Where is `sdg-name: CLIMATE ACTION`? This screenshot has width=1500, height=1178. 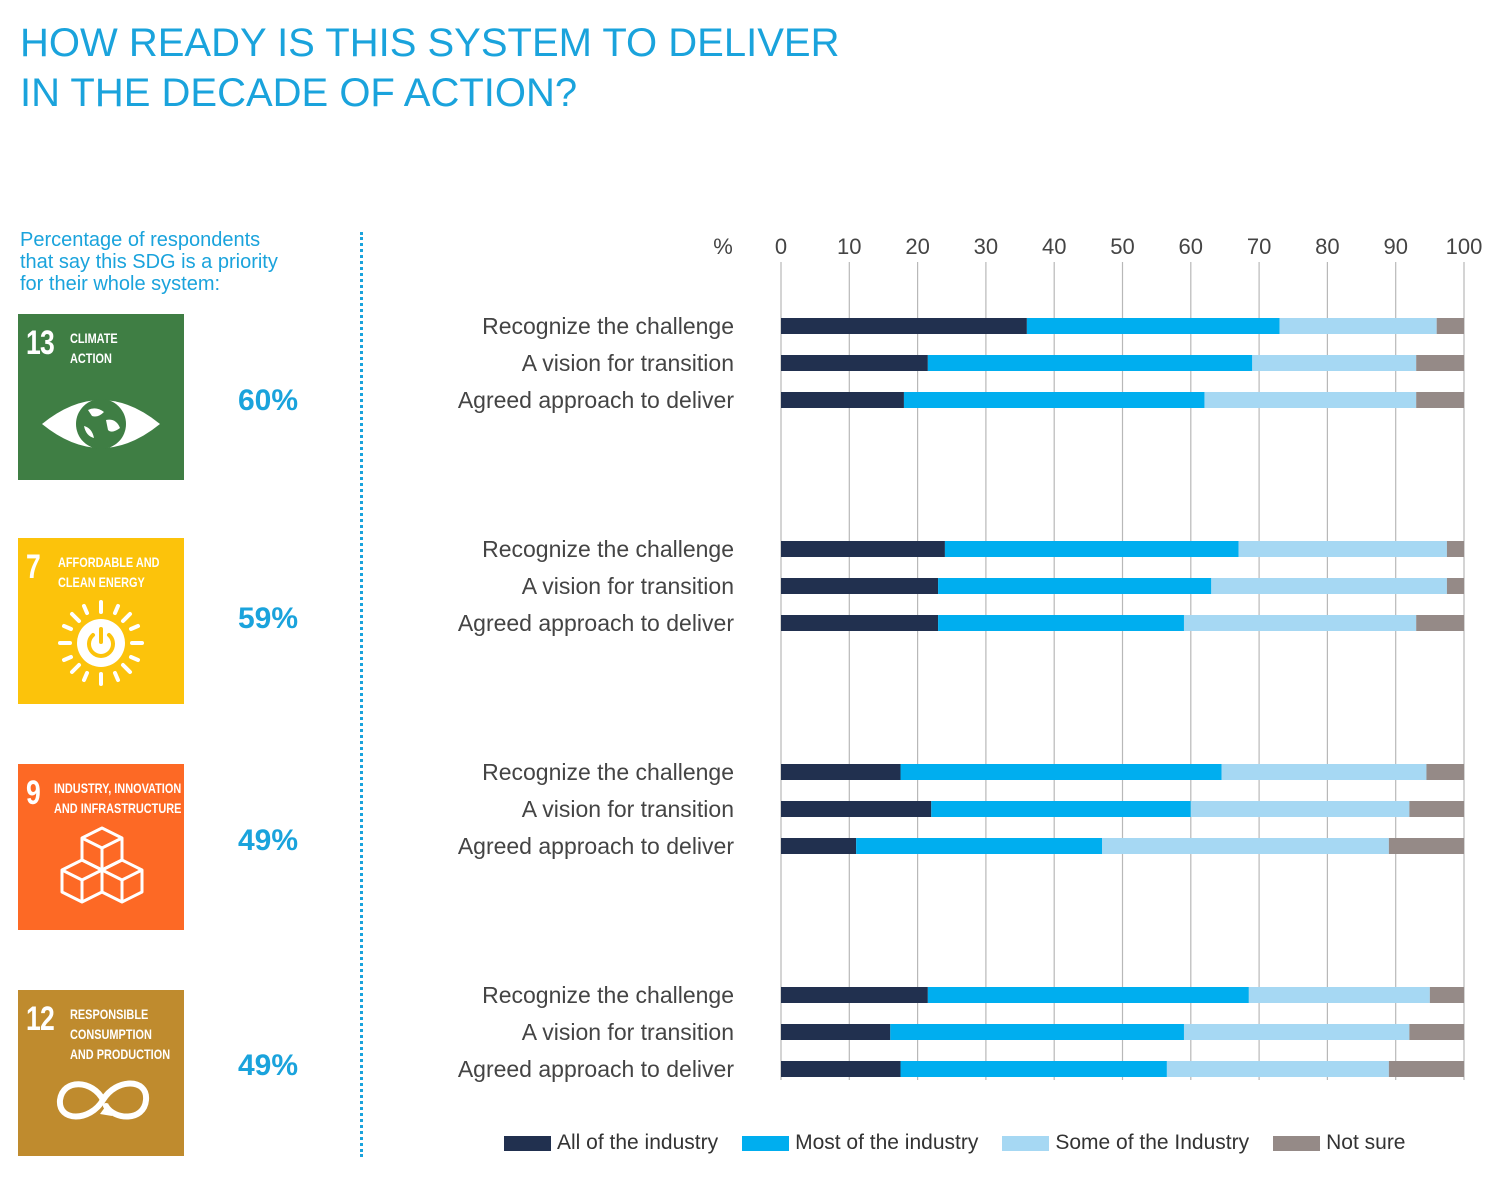 sdg-name: CLIMATE ACTION is located at coordinates (127, 348).